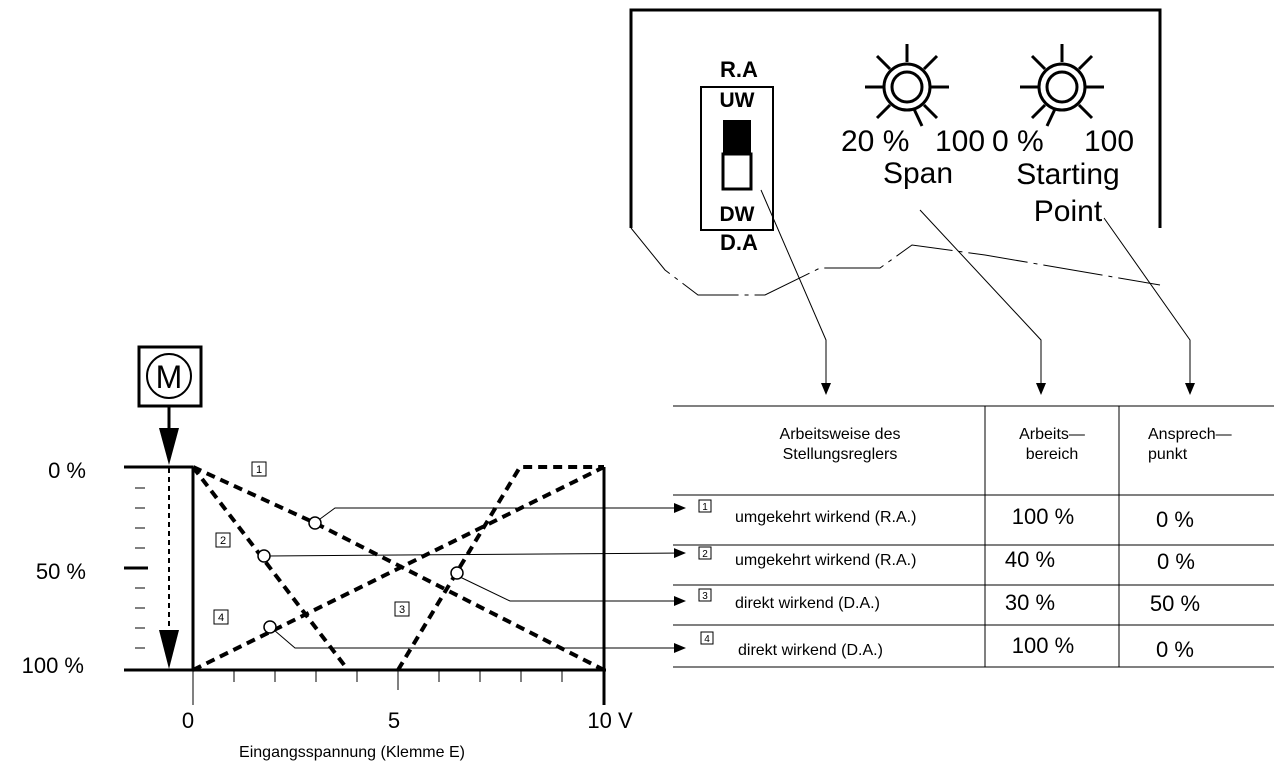  What do you see at coordinates (1175, 649) in the screenshot?
I see `row4-start: 0 %` at bounding box center [1175, 649].